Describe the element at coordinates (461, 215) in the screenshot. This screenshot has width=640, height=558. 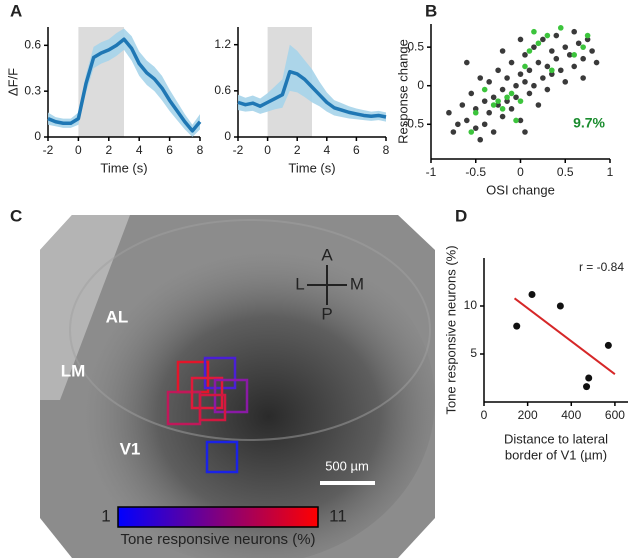
I see `panel-label: D` at that location.